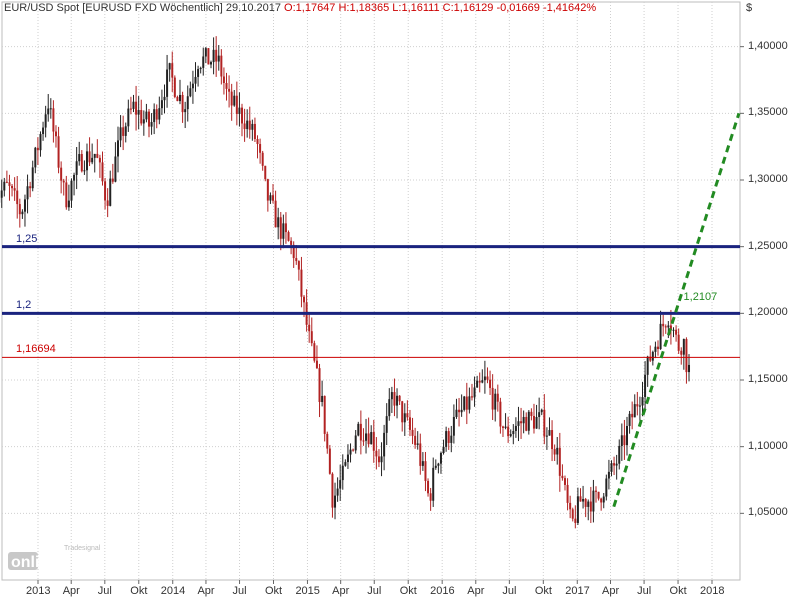  What do you see at coordinates (442, 591) in the screenshot?
I see `x-tick-label: 2016` at bounding box center [442, 591].